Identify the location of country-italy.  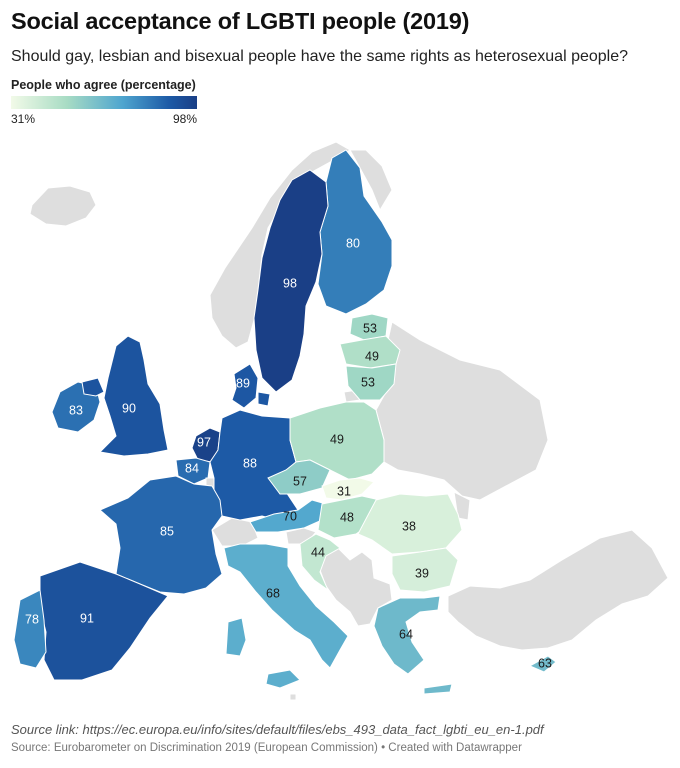
(286, 616).